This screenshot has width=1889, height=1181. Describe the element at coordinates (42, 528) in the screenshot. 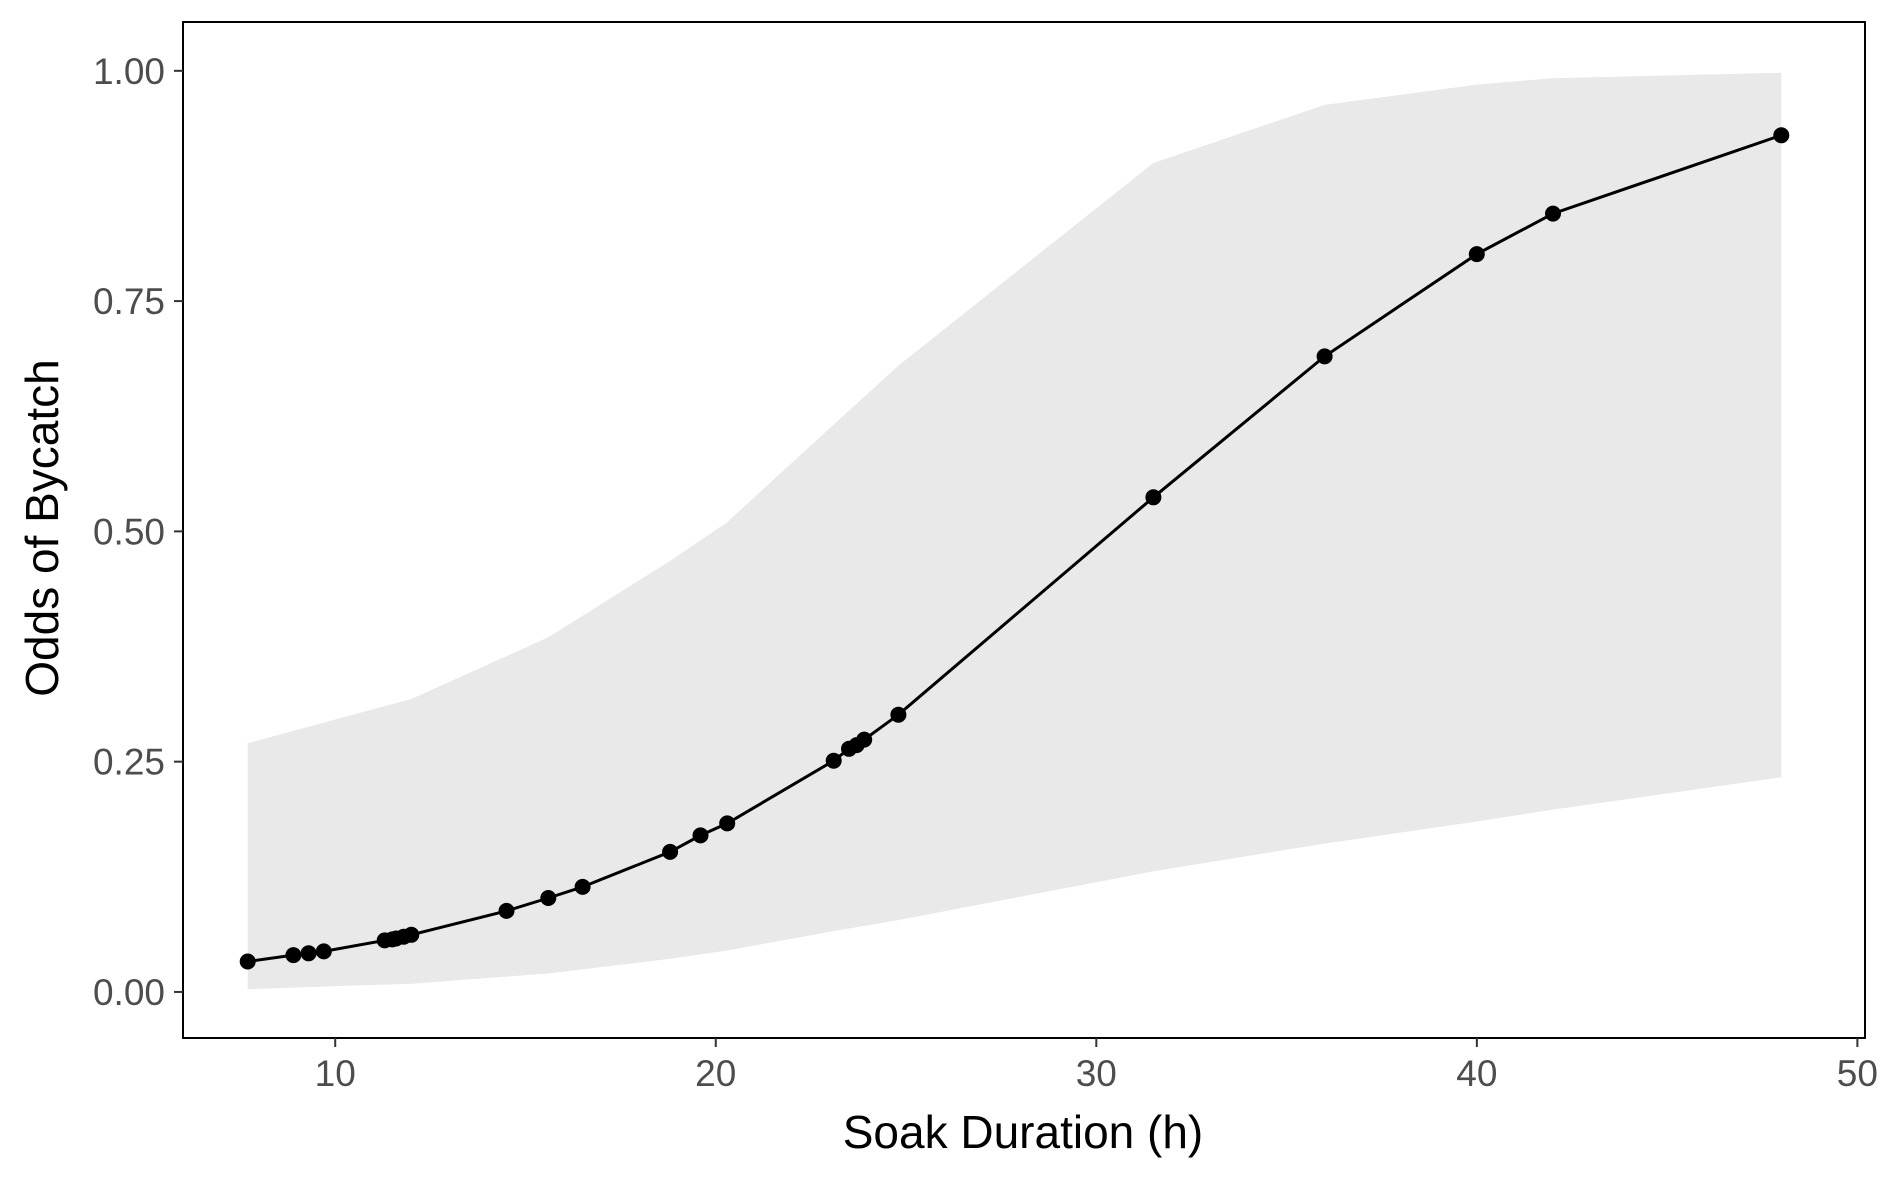

I see `y-axis-title: Odds of Bycatch` at that location.